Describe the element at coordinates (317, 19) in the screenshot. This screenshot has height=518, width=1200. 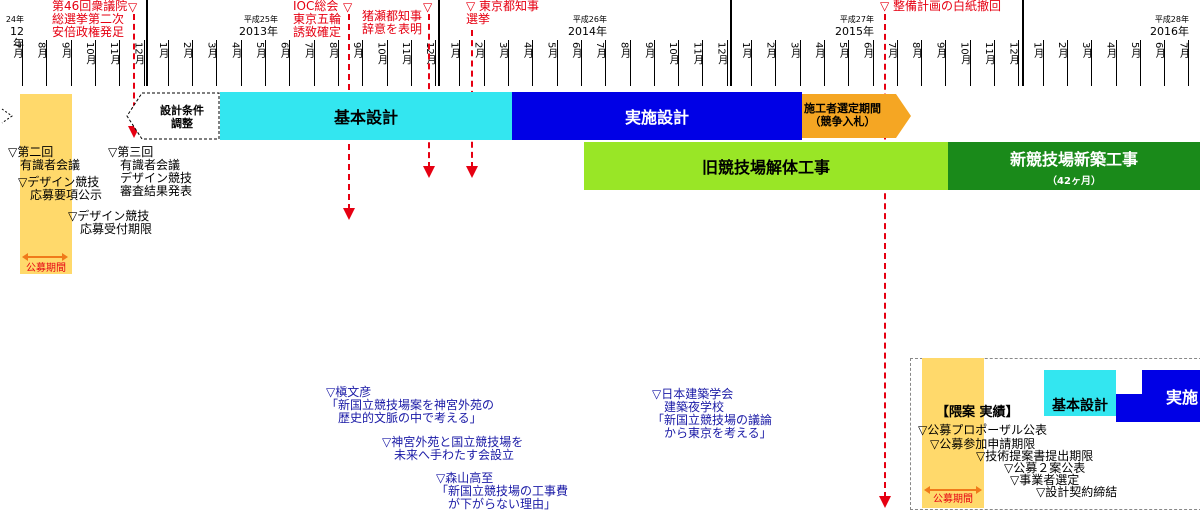
I see `event-ioc: IOC総会 東京五輪 誘致確定` at that location.